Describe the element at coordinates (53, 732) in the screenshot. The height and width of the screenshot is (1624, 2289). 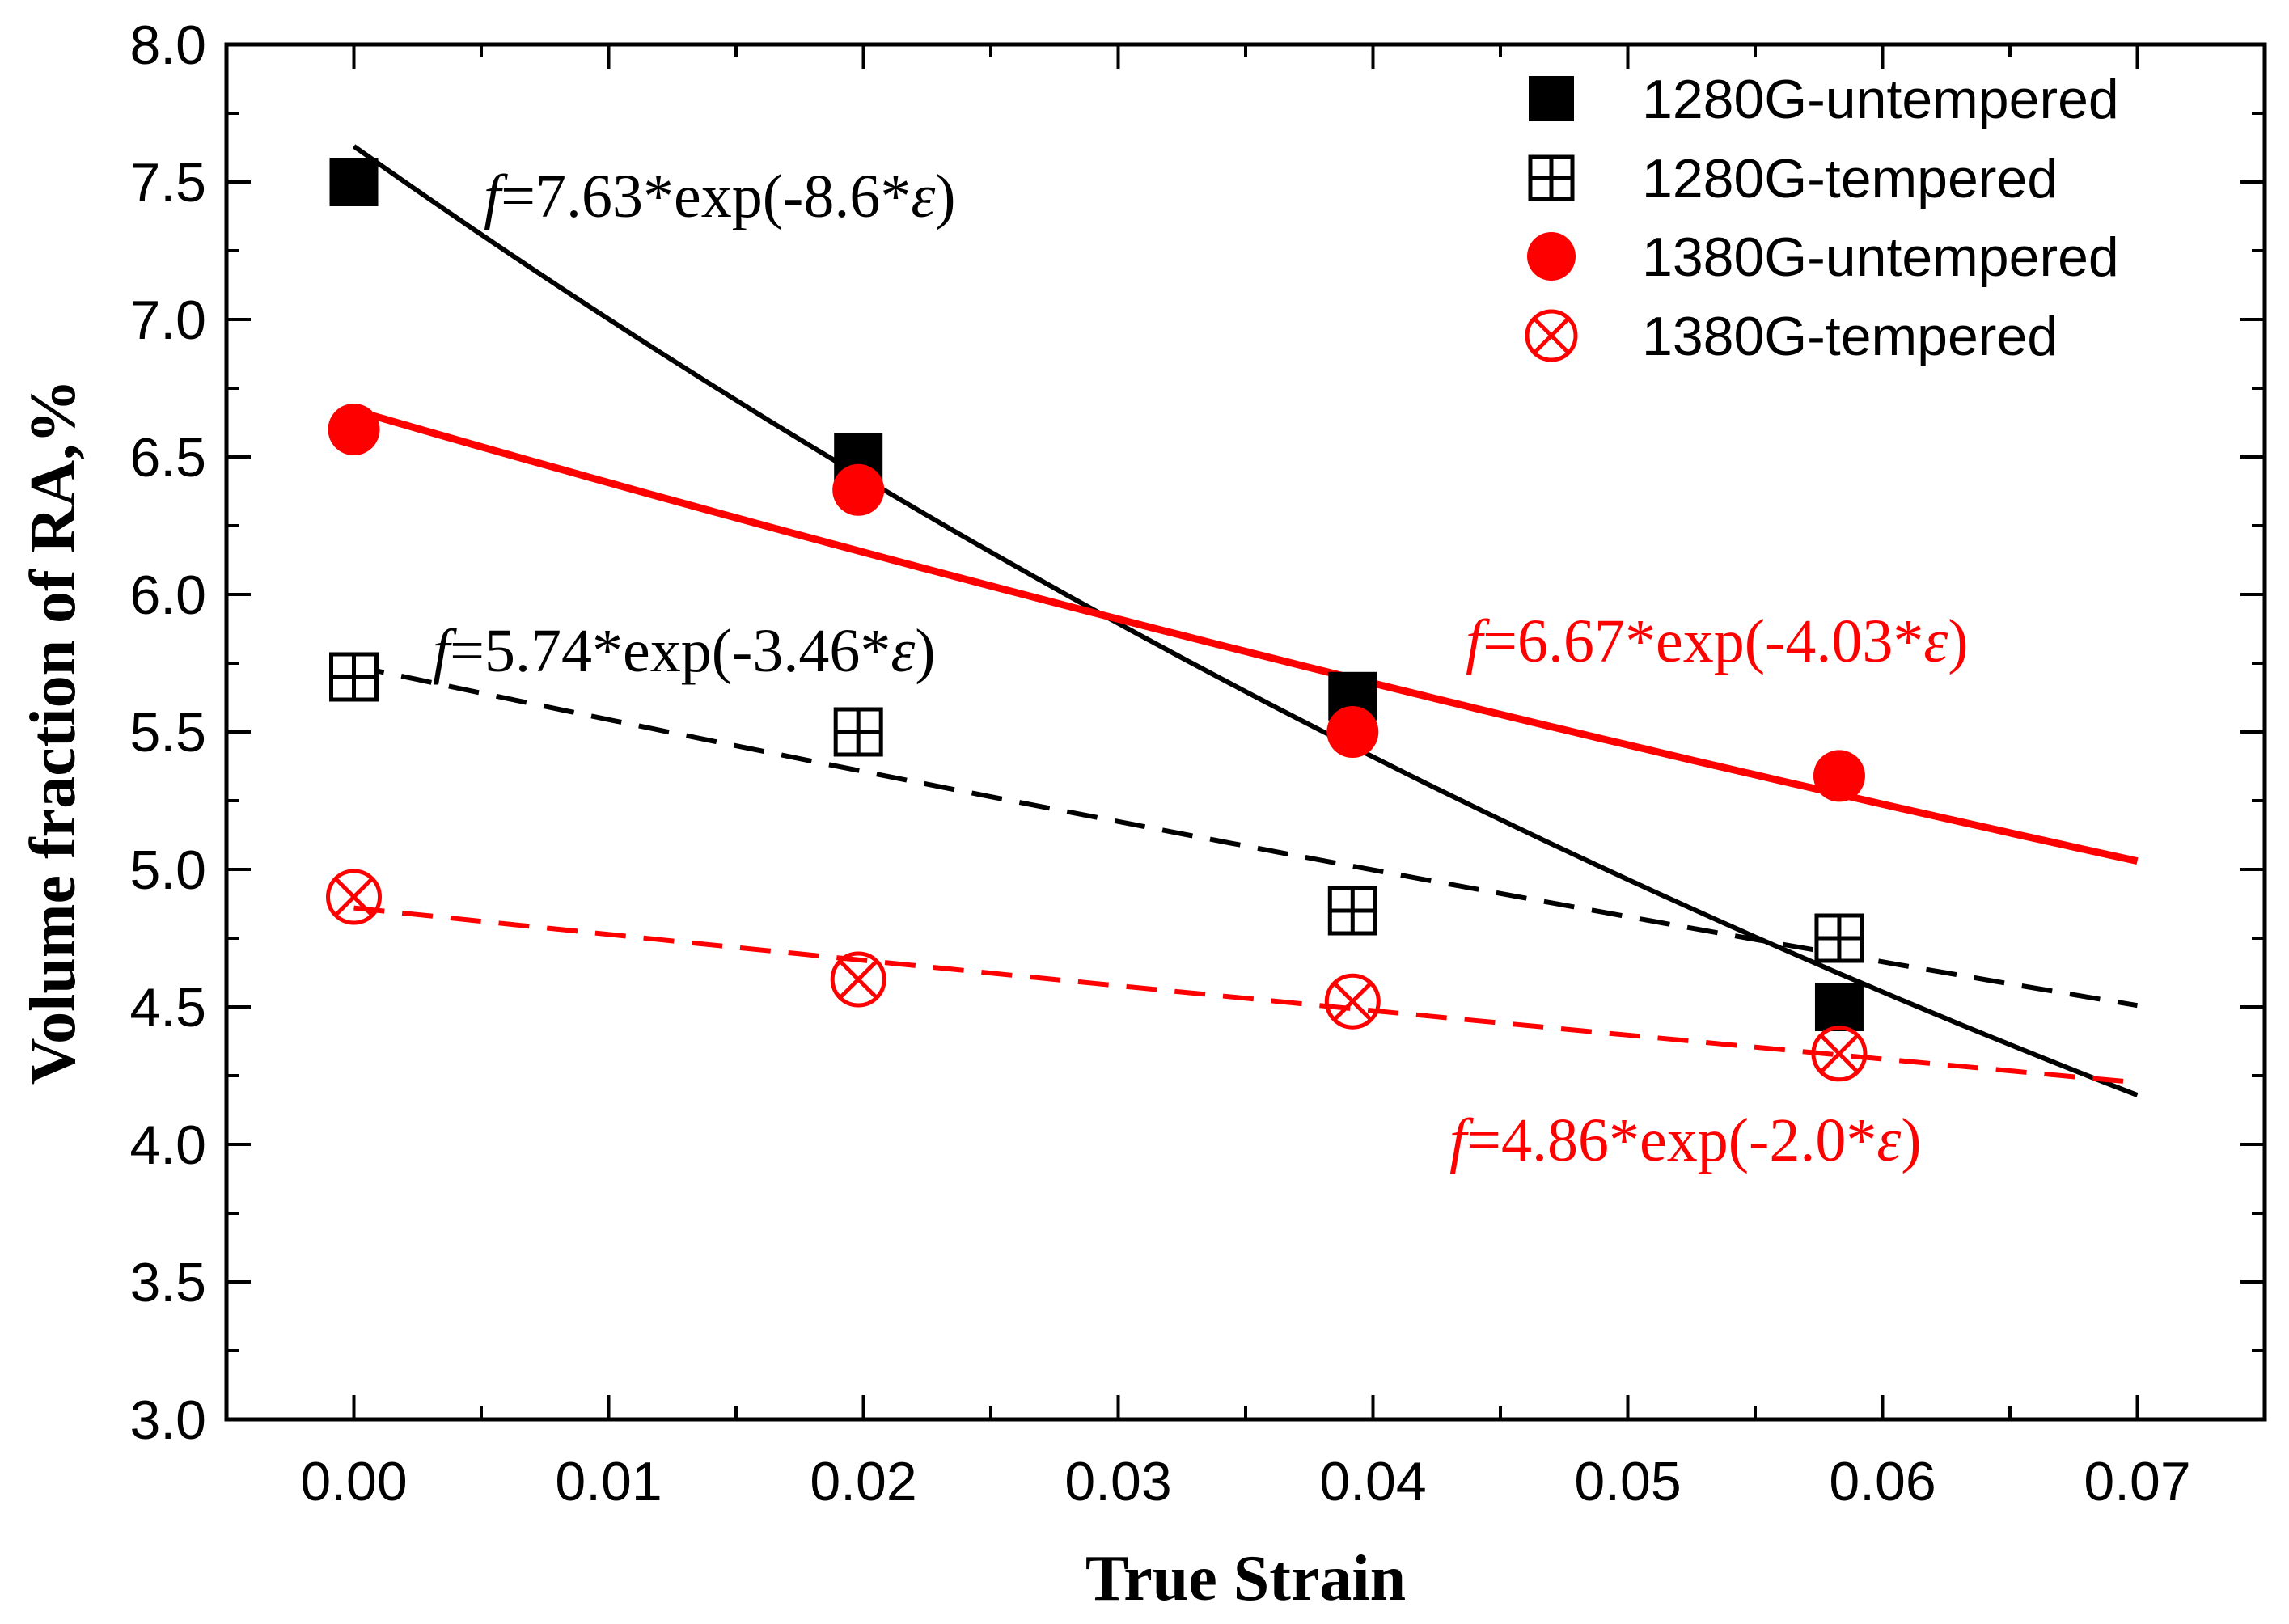
I see `y-axis-title: Volume fraction of RA,%` at that location.